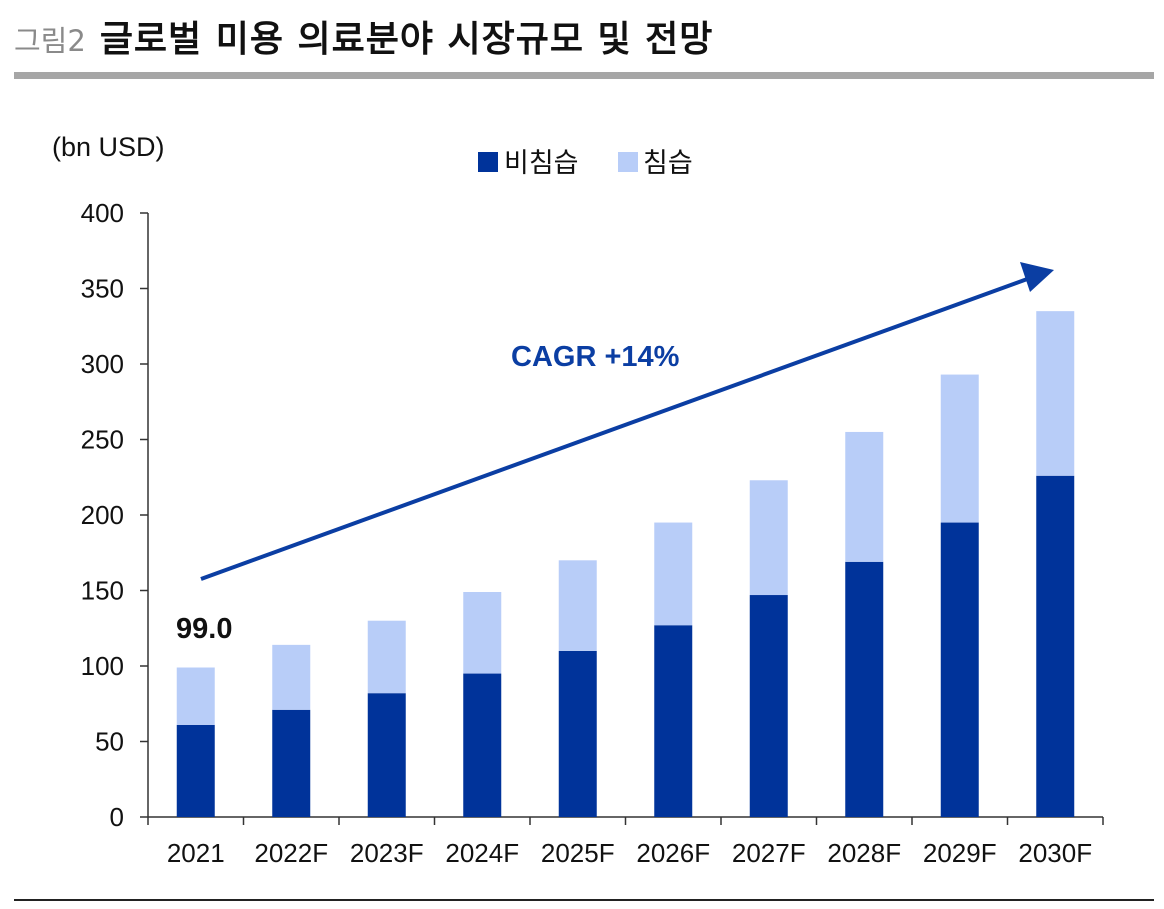  Describe the element at coordinates (864, 853) in the screenshot. I see `x-tick-label: 2028F` at that location.